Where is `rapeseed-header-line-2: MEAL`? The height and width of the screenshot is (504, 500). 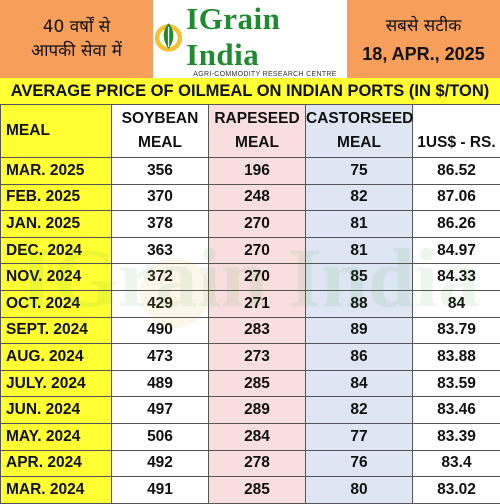 rapeseed-header-line-2: MEAL is located at coordinates (257, 143).